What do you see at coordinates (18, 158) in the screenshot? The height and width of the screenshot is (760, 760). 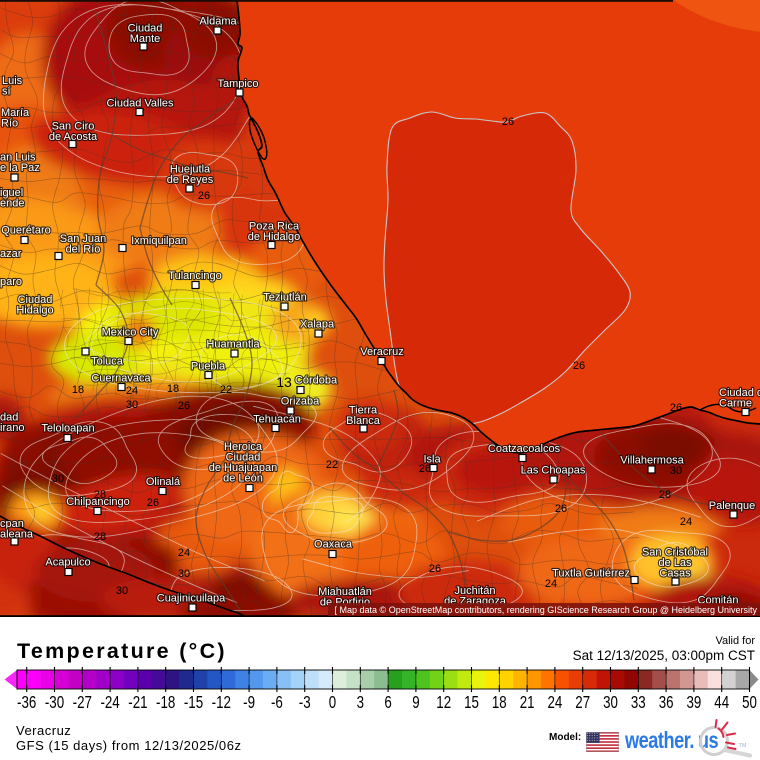 I see `svg-text: an Luis` at bounding box center [18, 158].